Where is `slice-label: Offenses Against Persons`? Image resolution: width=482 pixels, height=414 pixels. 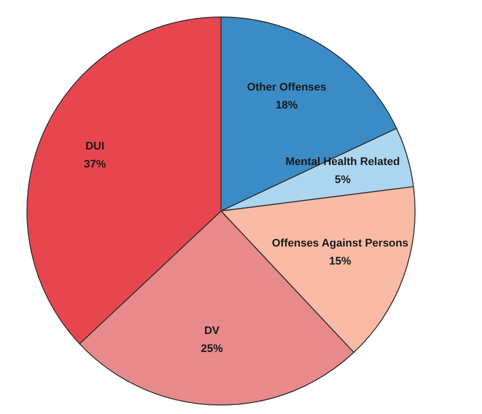 slice-label: Offenses Against Persons is located at coordinates (340, 244).